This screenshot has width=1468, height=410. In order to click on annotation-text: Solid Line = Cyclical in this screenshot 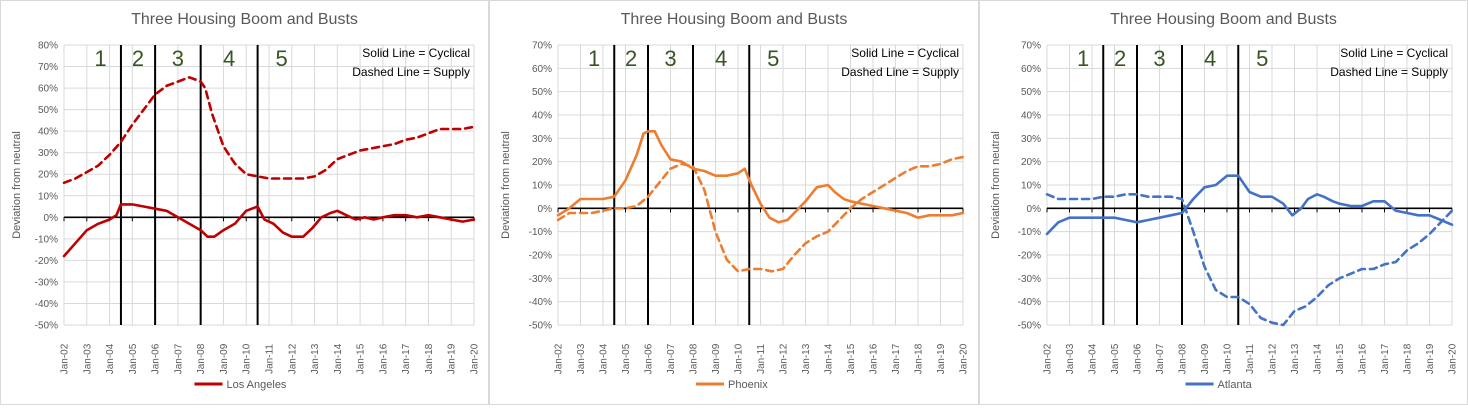, I will do `click(905, 53)`.